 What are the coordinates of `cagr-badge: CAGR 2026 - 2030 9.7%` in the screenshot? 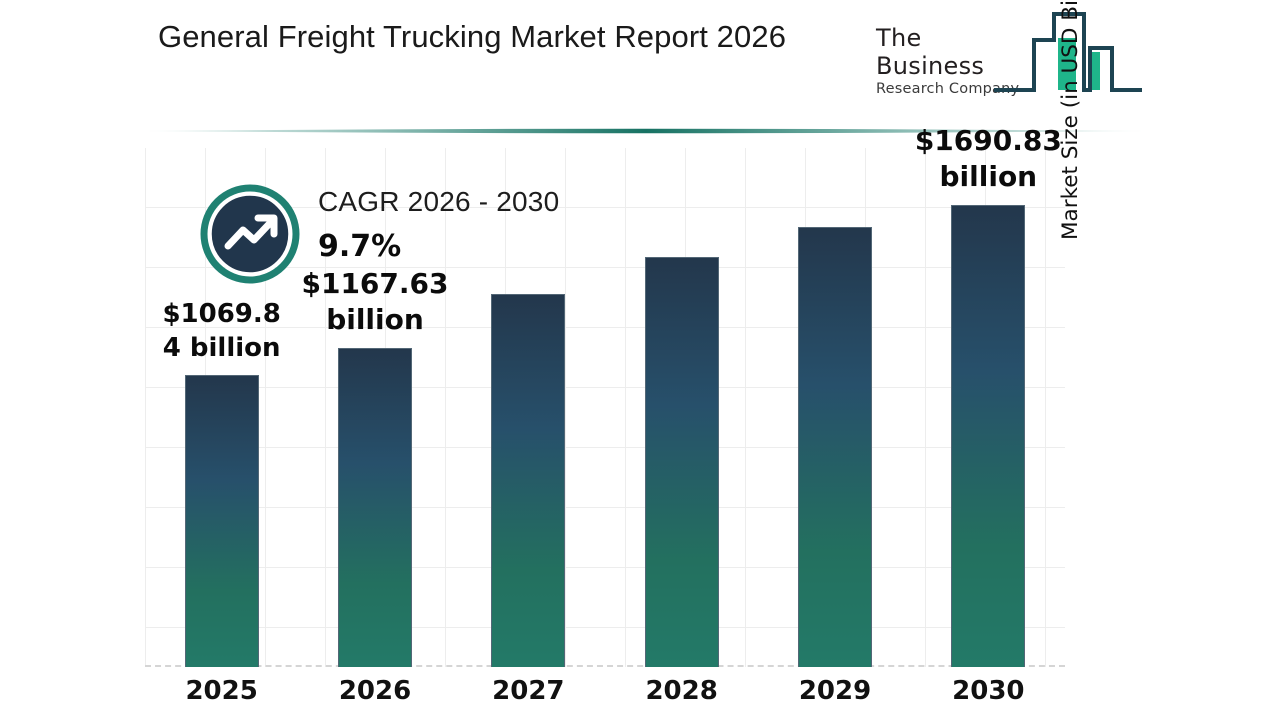 It's located at (415, 237).